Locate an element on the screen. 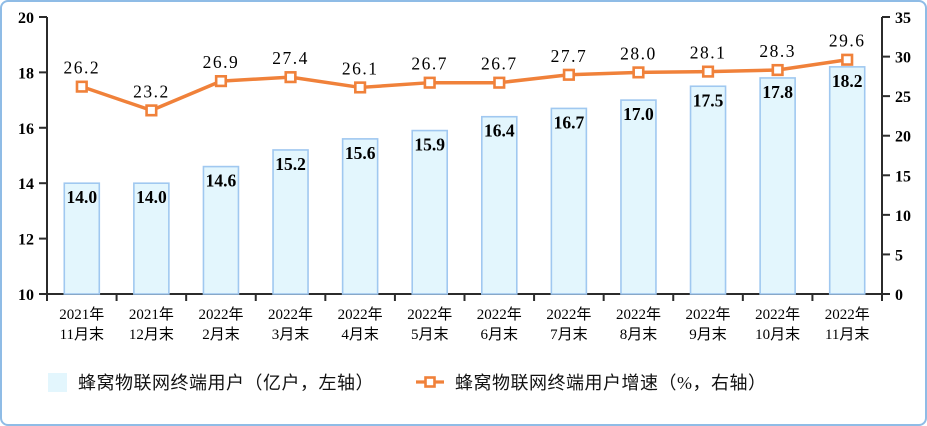 The image size is (927, 426). legend-item-bar-series: 蜂窝物联网终端用户（亿户，左轴） is located at coordinates (211, 382).